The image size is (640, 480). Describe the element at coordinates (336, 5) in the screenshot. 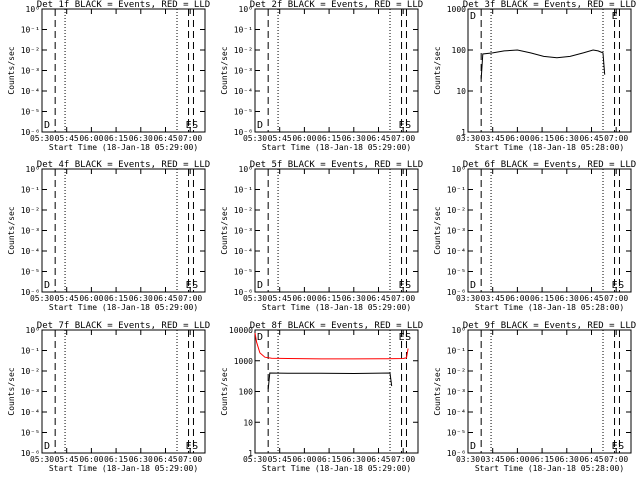

I see `chart-2-title: Det 2f BLACK = Events, RED = LLD` at that location.